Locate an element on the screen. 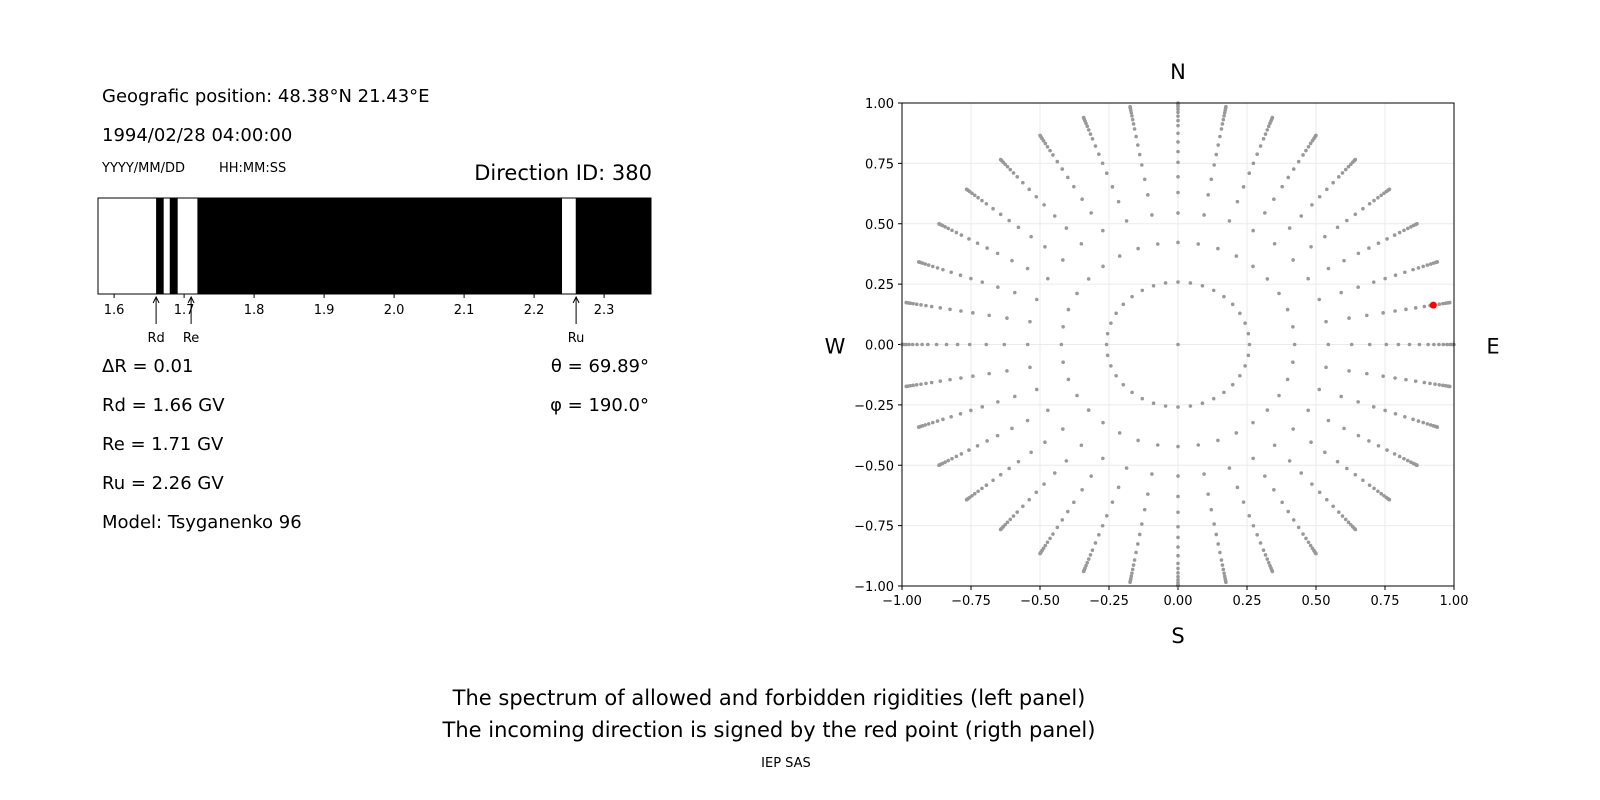 The image size is (1600, 800). y-tick-label: 1.00 is located at coordinates (879, 104).